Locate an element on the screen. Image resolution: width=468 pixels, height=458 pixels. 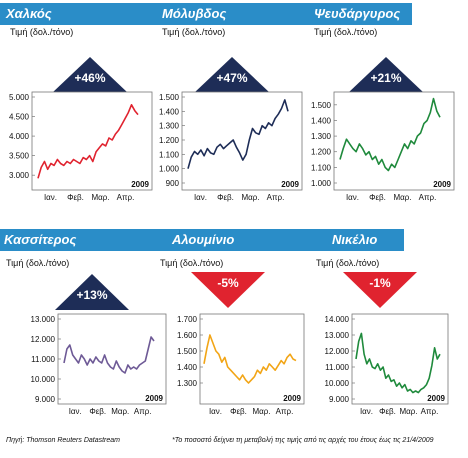
year-label-lead: 2009 is located at coordinates (290, 184).